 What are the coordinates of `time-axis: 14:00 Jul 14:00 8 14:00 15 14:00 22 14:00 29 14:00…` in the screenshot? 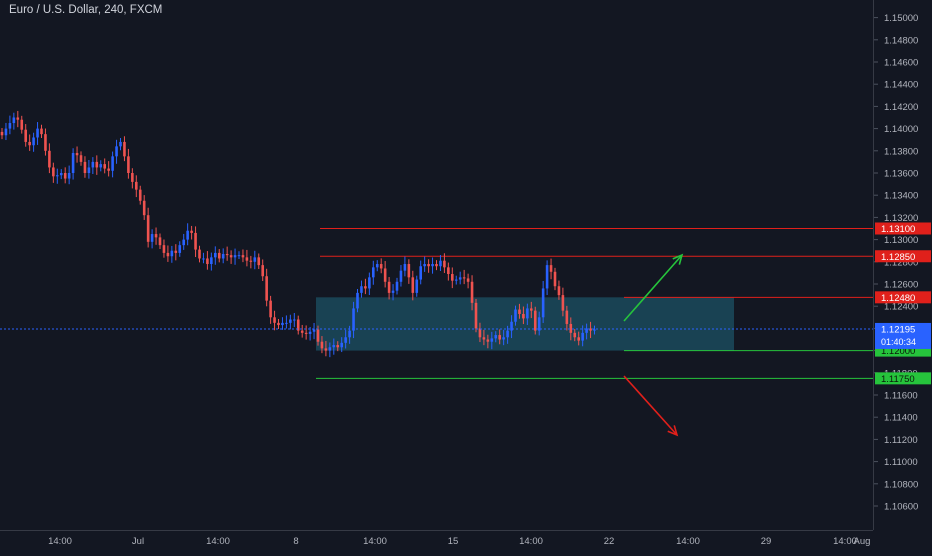 It's located at (436, 540).